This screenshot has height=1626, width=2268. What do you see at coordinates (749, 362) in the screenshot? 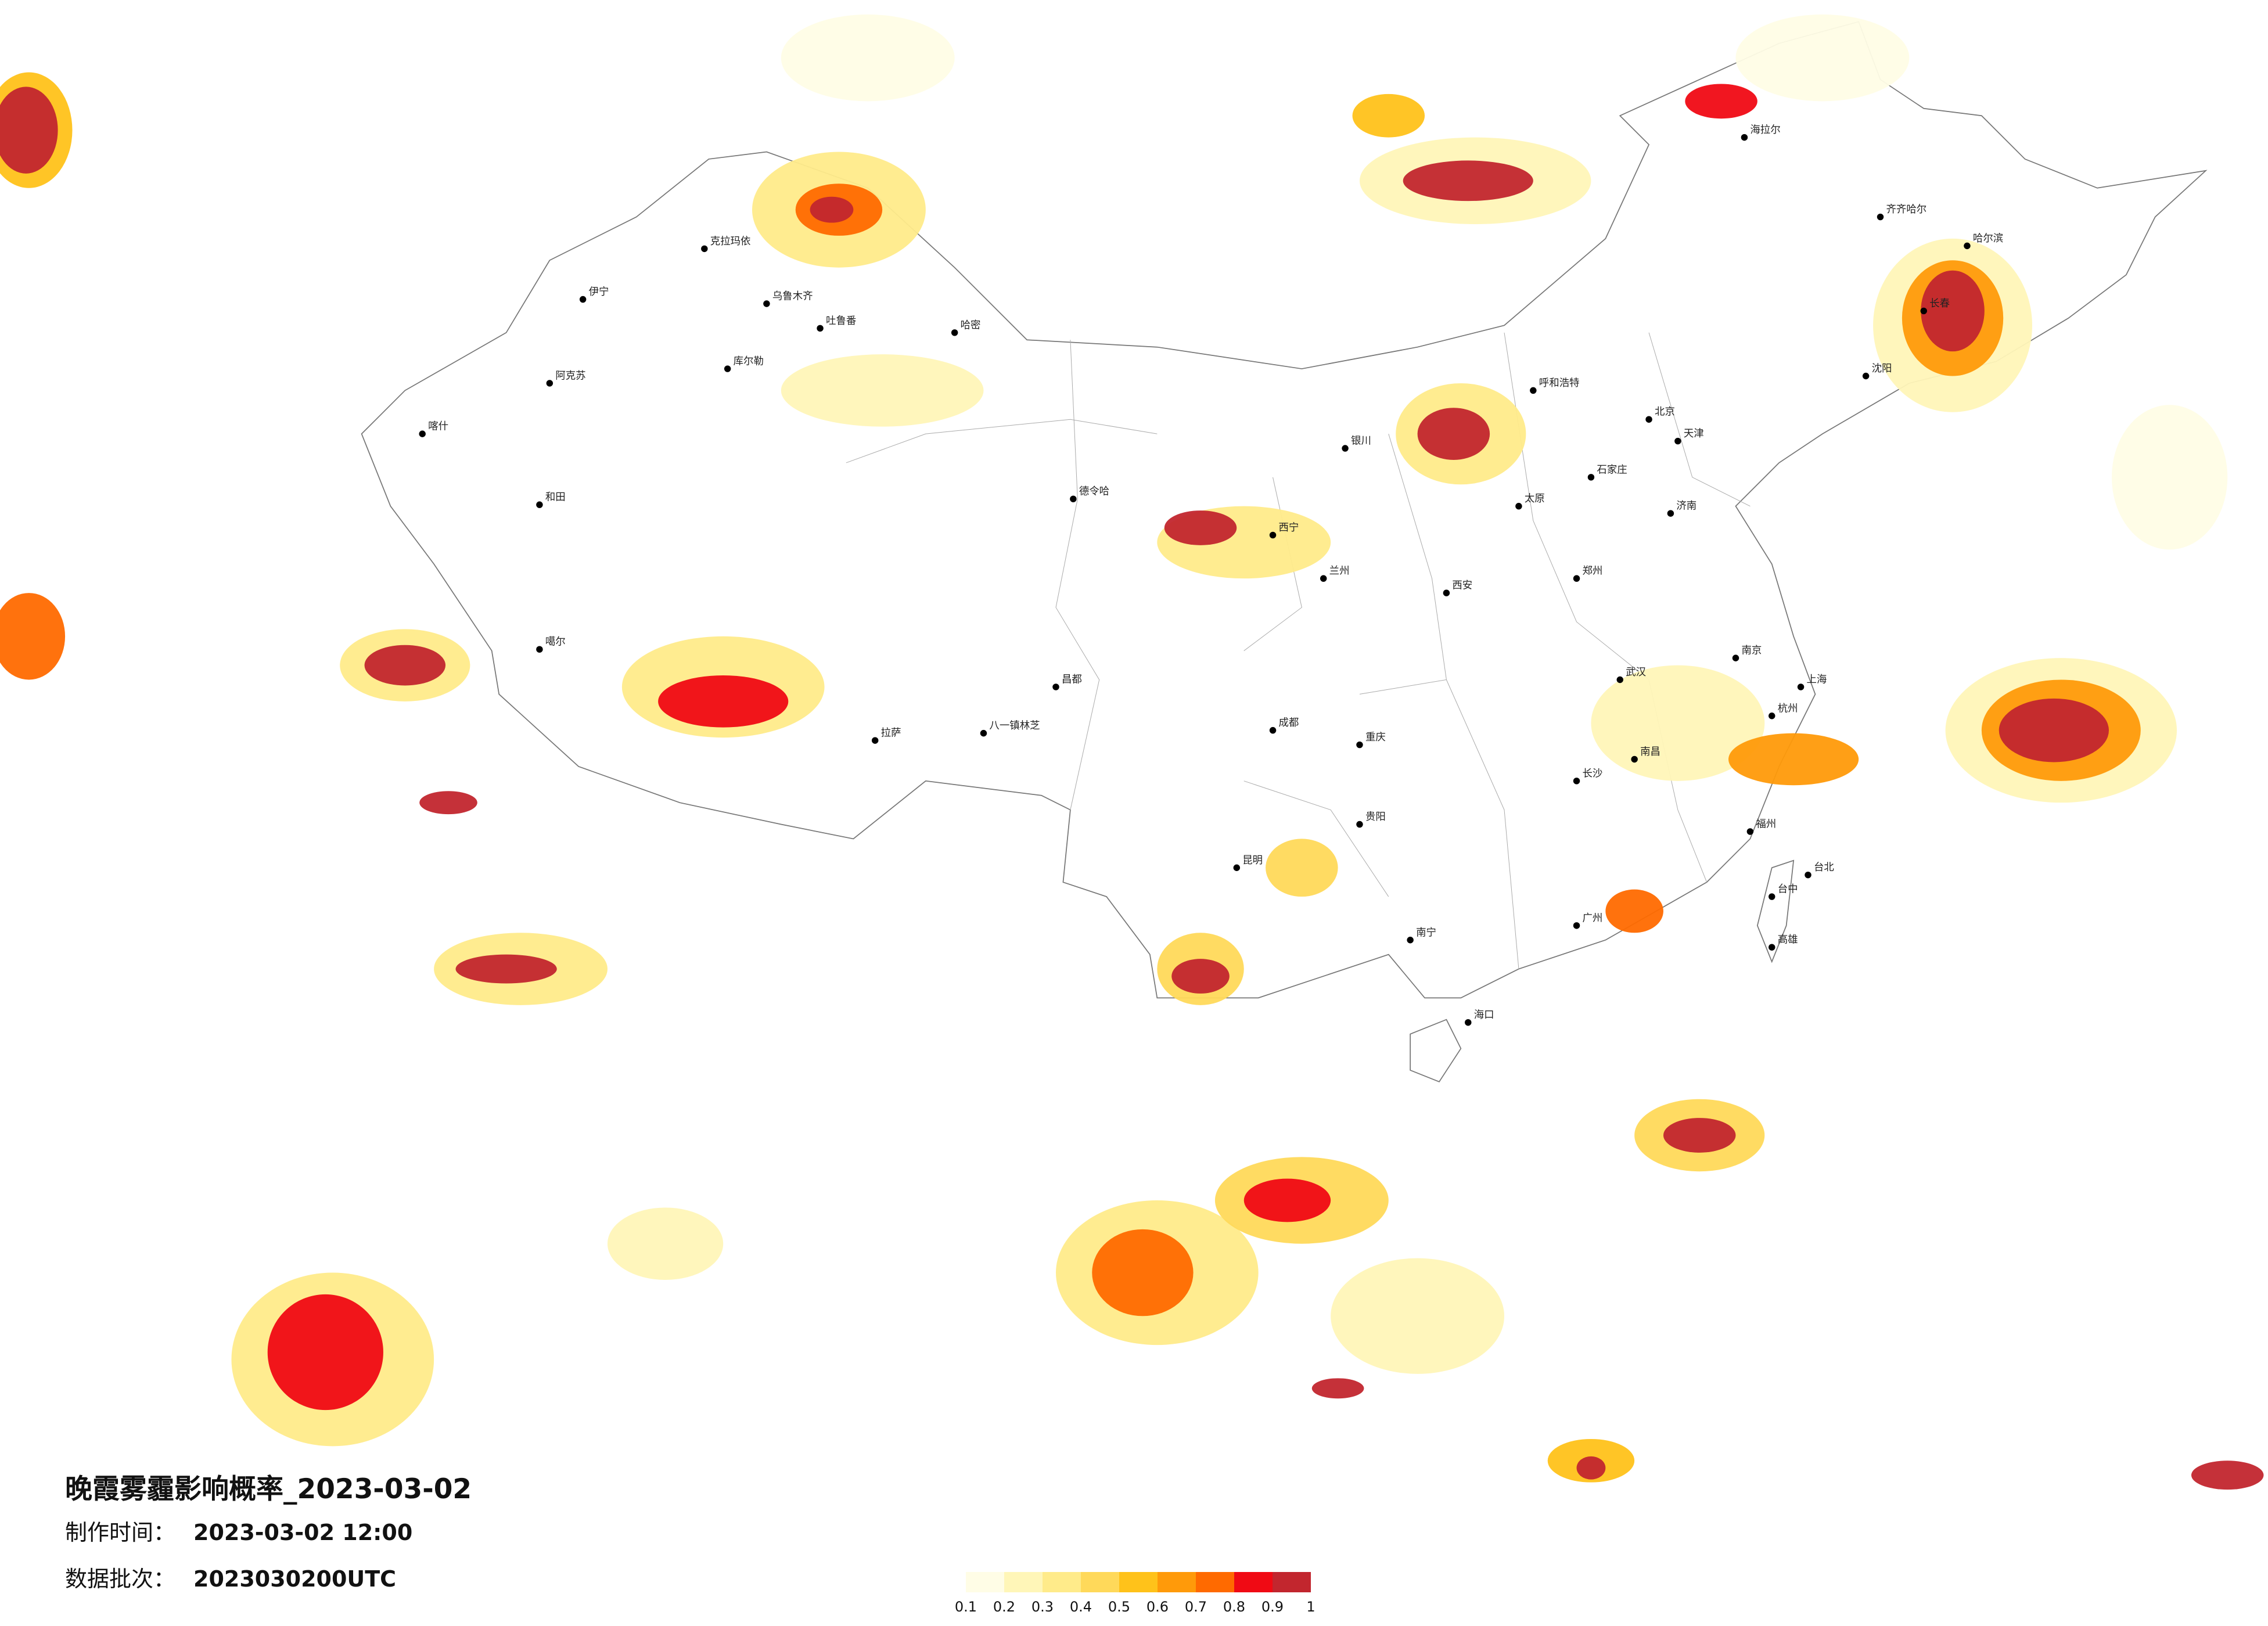
I see `city-label: 库尔勒` at bounding box center [749, 362].